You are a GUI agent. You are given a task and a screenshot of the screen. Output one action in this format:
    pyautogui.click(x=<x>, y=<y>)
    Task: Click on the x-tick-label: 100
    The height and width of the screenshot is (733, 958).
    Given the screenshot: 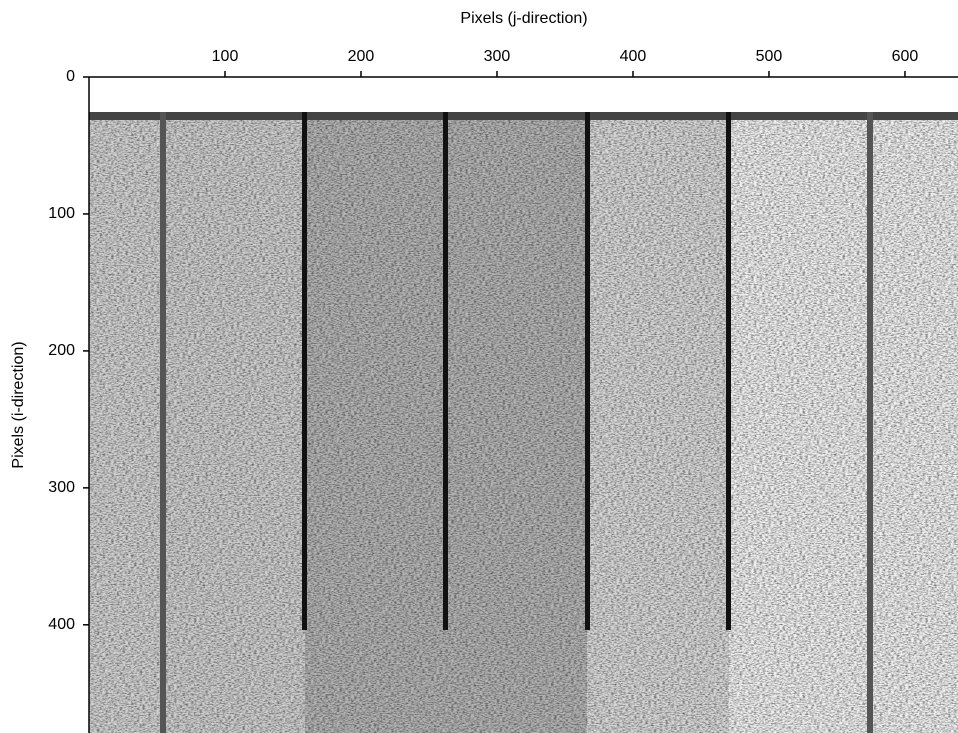 What is the action you would take?
    pyautogui.click(x=225, y=56)
    